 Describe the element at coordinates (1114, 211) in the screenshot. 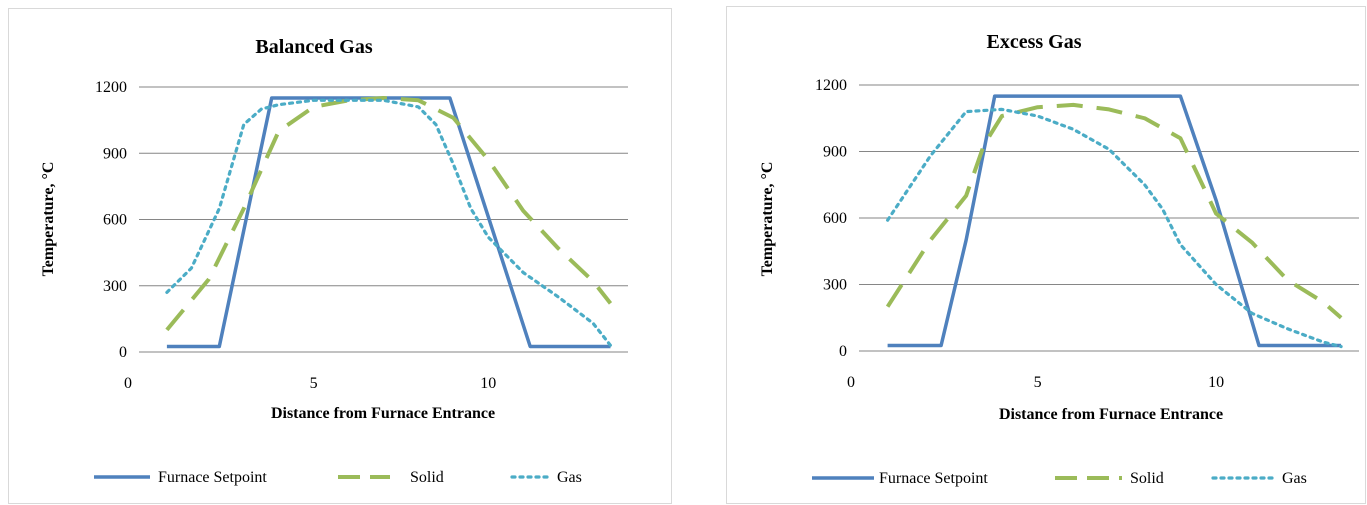

I see `series-line-solid` at that location.